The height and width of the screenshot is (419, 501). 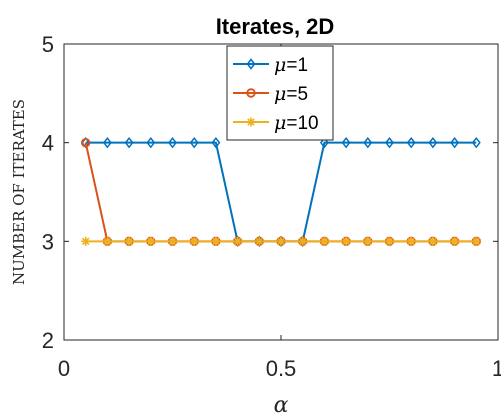 I want to click on legend: μ=1 μ=5 μ=10, so click(x=280, y=93).